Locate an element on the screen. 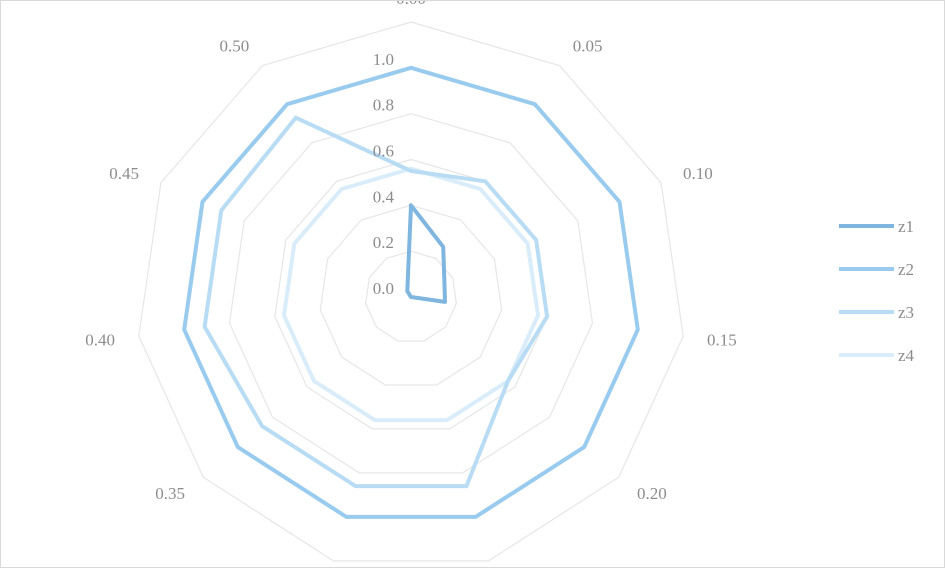 The height and width of the screenshot is (568, 945). radial-tick-label: 0.8 is located at coordinates (383, 105).